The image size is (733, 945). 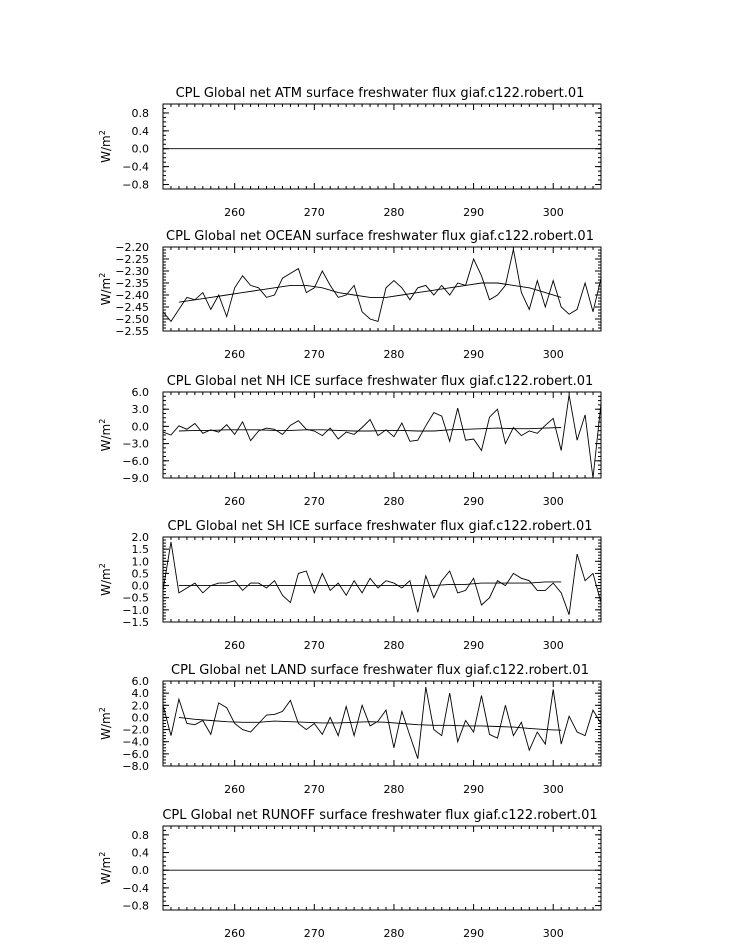 What do you see at coordinates (132, 307) in the screenshot?
I see `y-tick-label: −2.45` at bounding box center [132, 307].